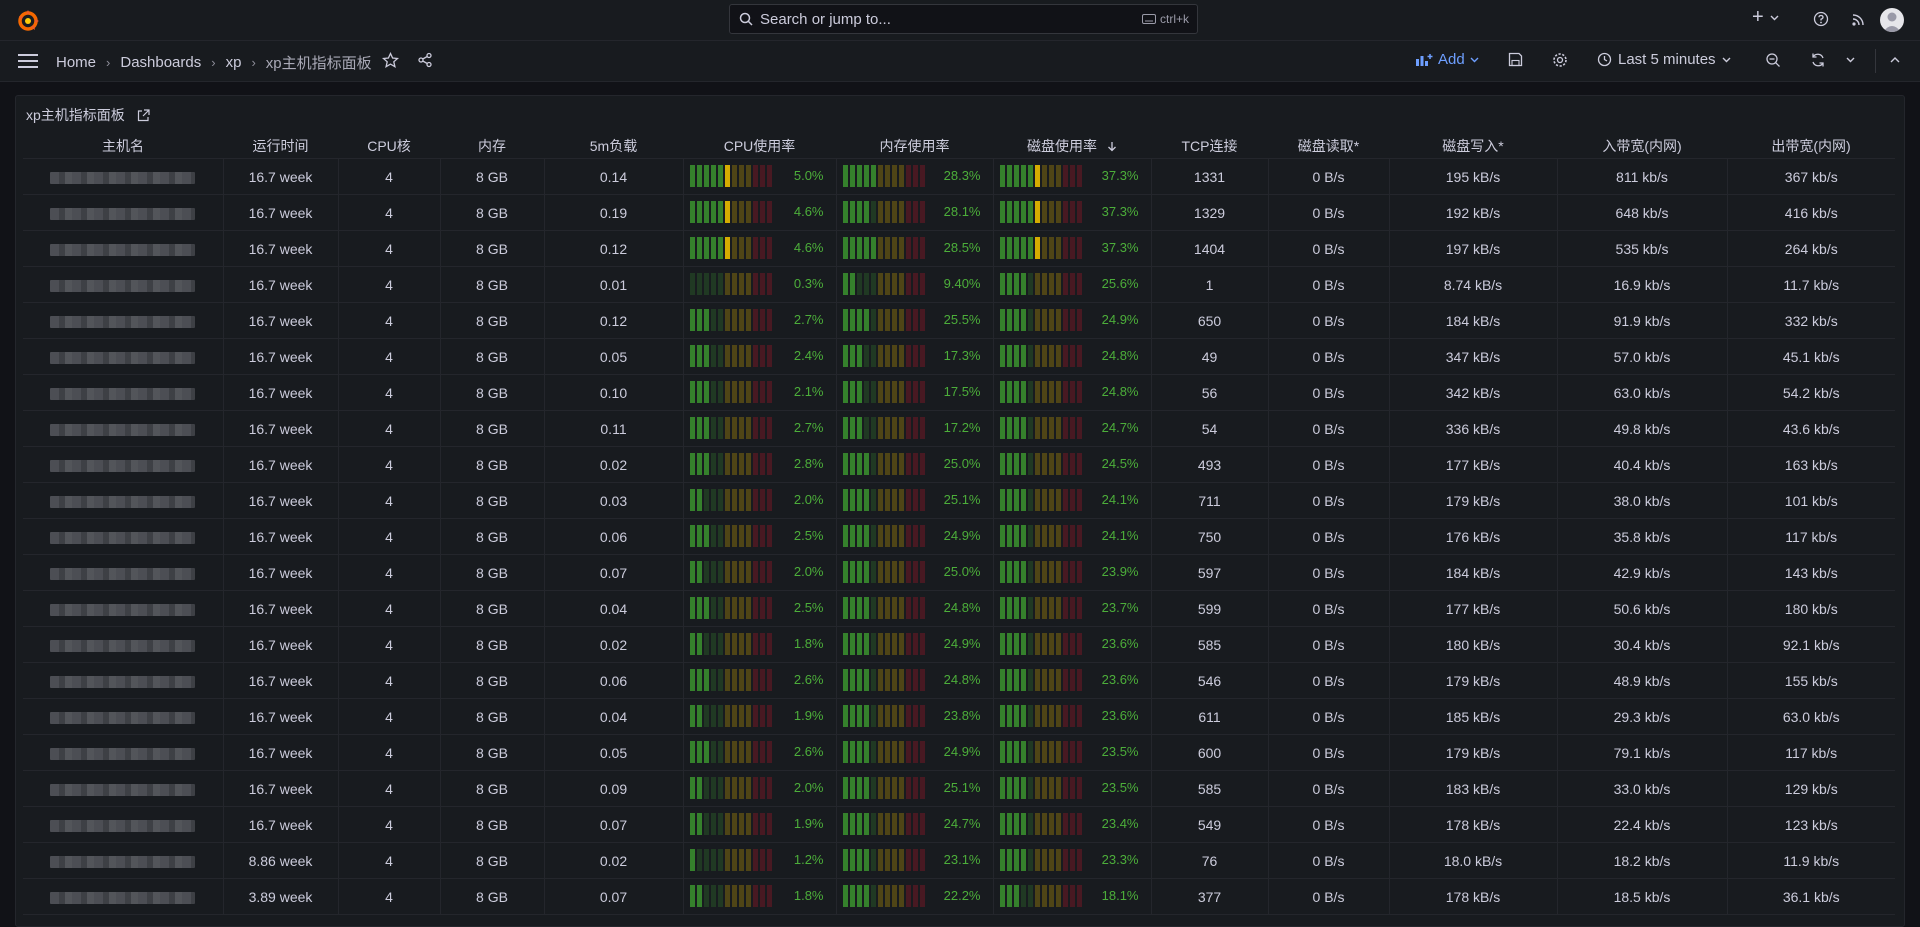 This screenshot has width=1920, height=927. I want to click on add-button: Add, so click(1447, 59).